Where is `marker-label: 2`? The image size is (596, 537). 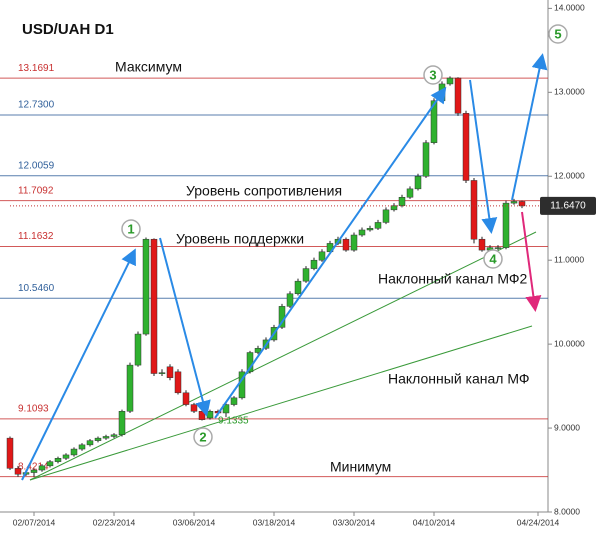 marker-label: 2 is located at coordinates (202, 436).